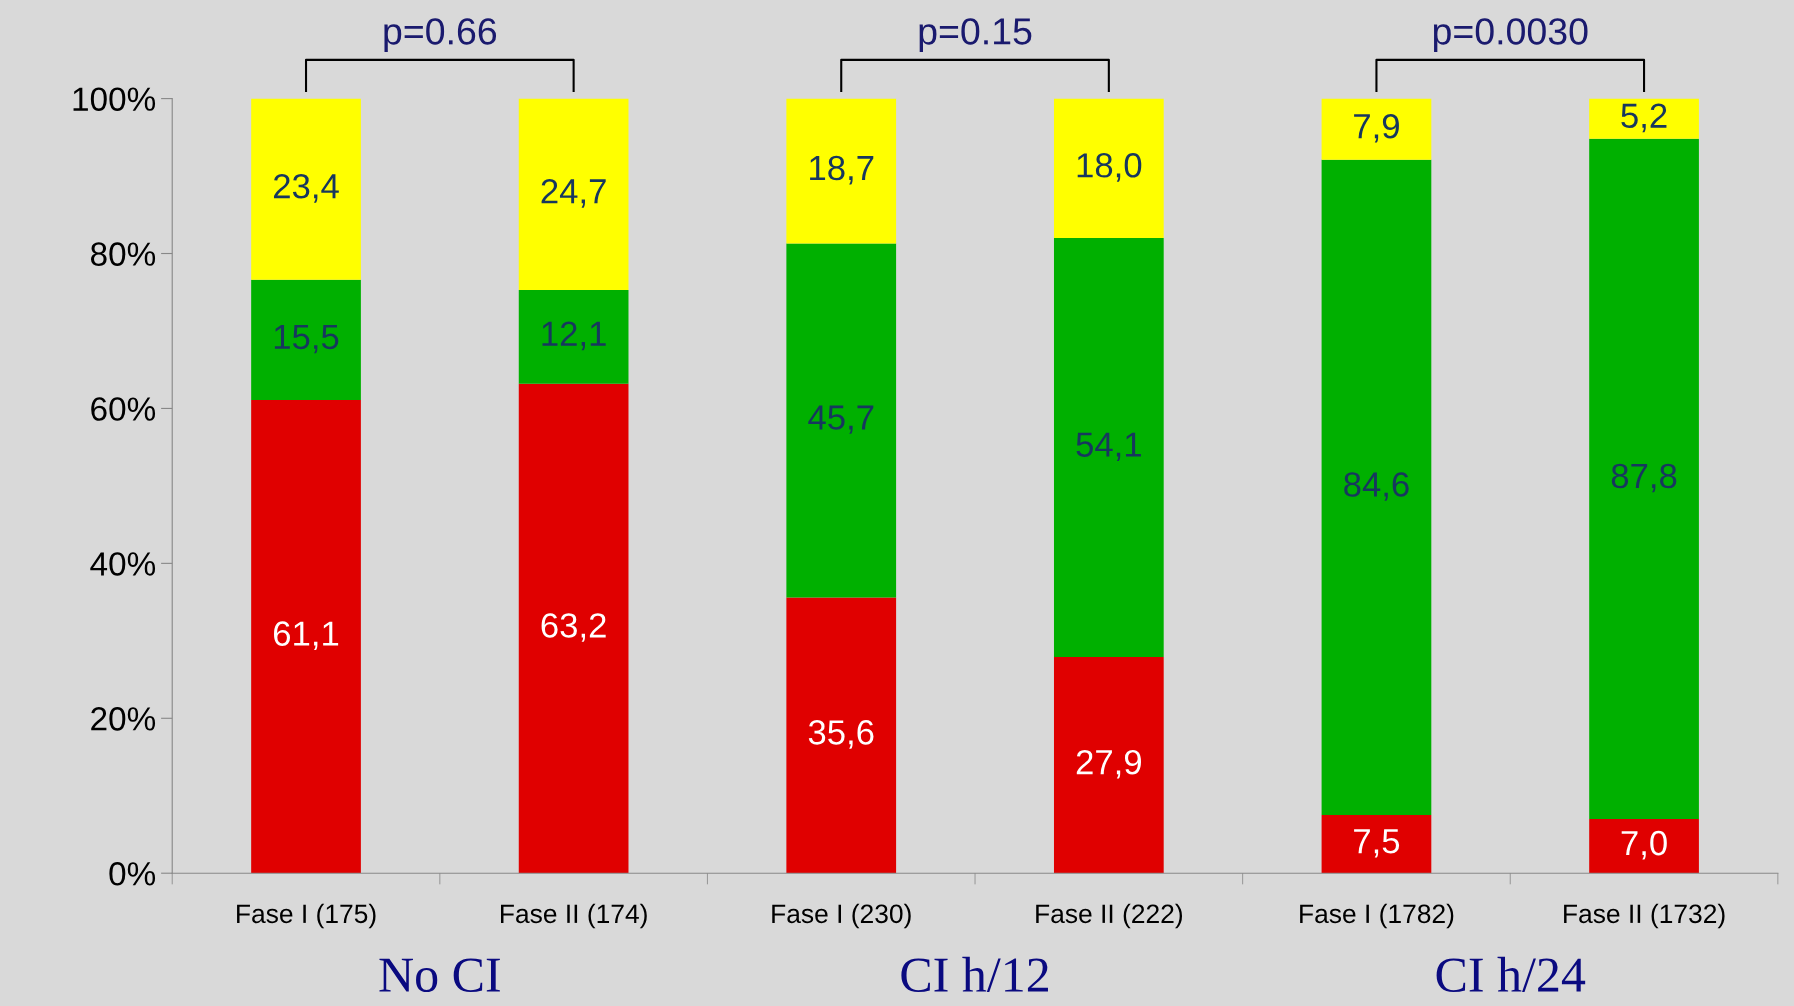  Describe the element at coordinates (132, 874) in the screenshot. I see `y-tick-label: 0%` at that location.